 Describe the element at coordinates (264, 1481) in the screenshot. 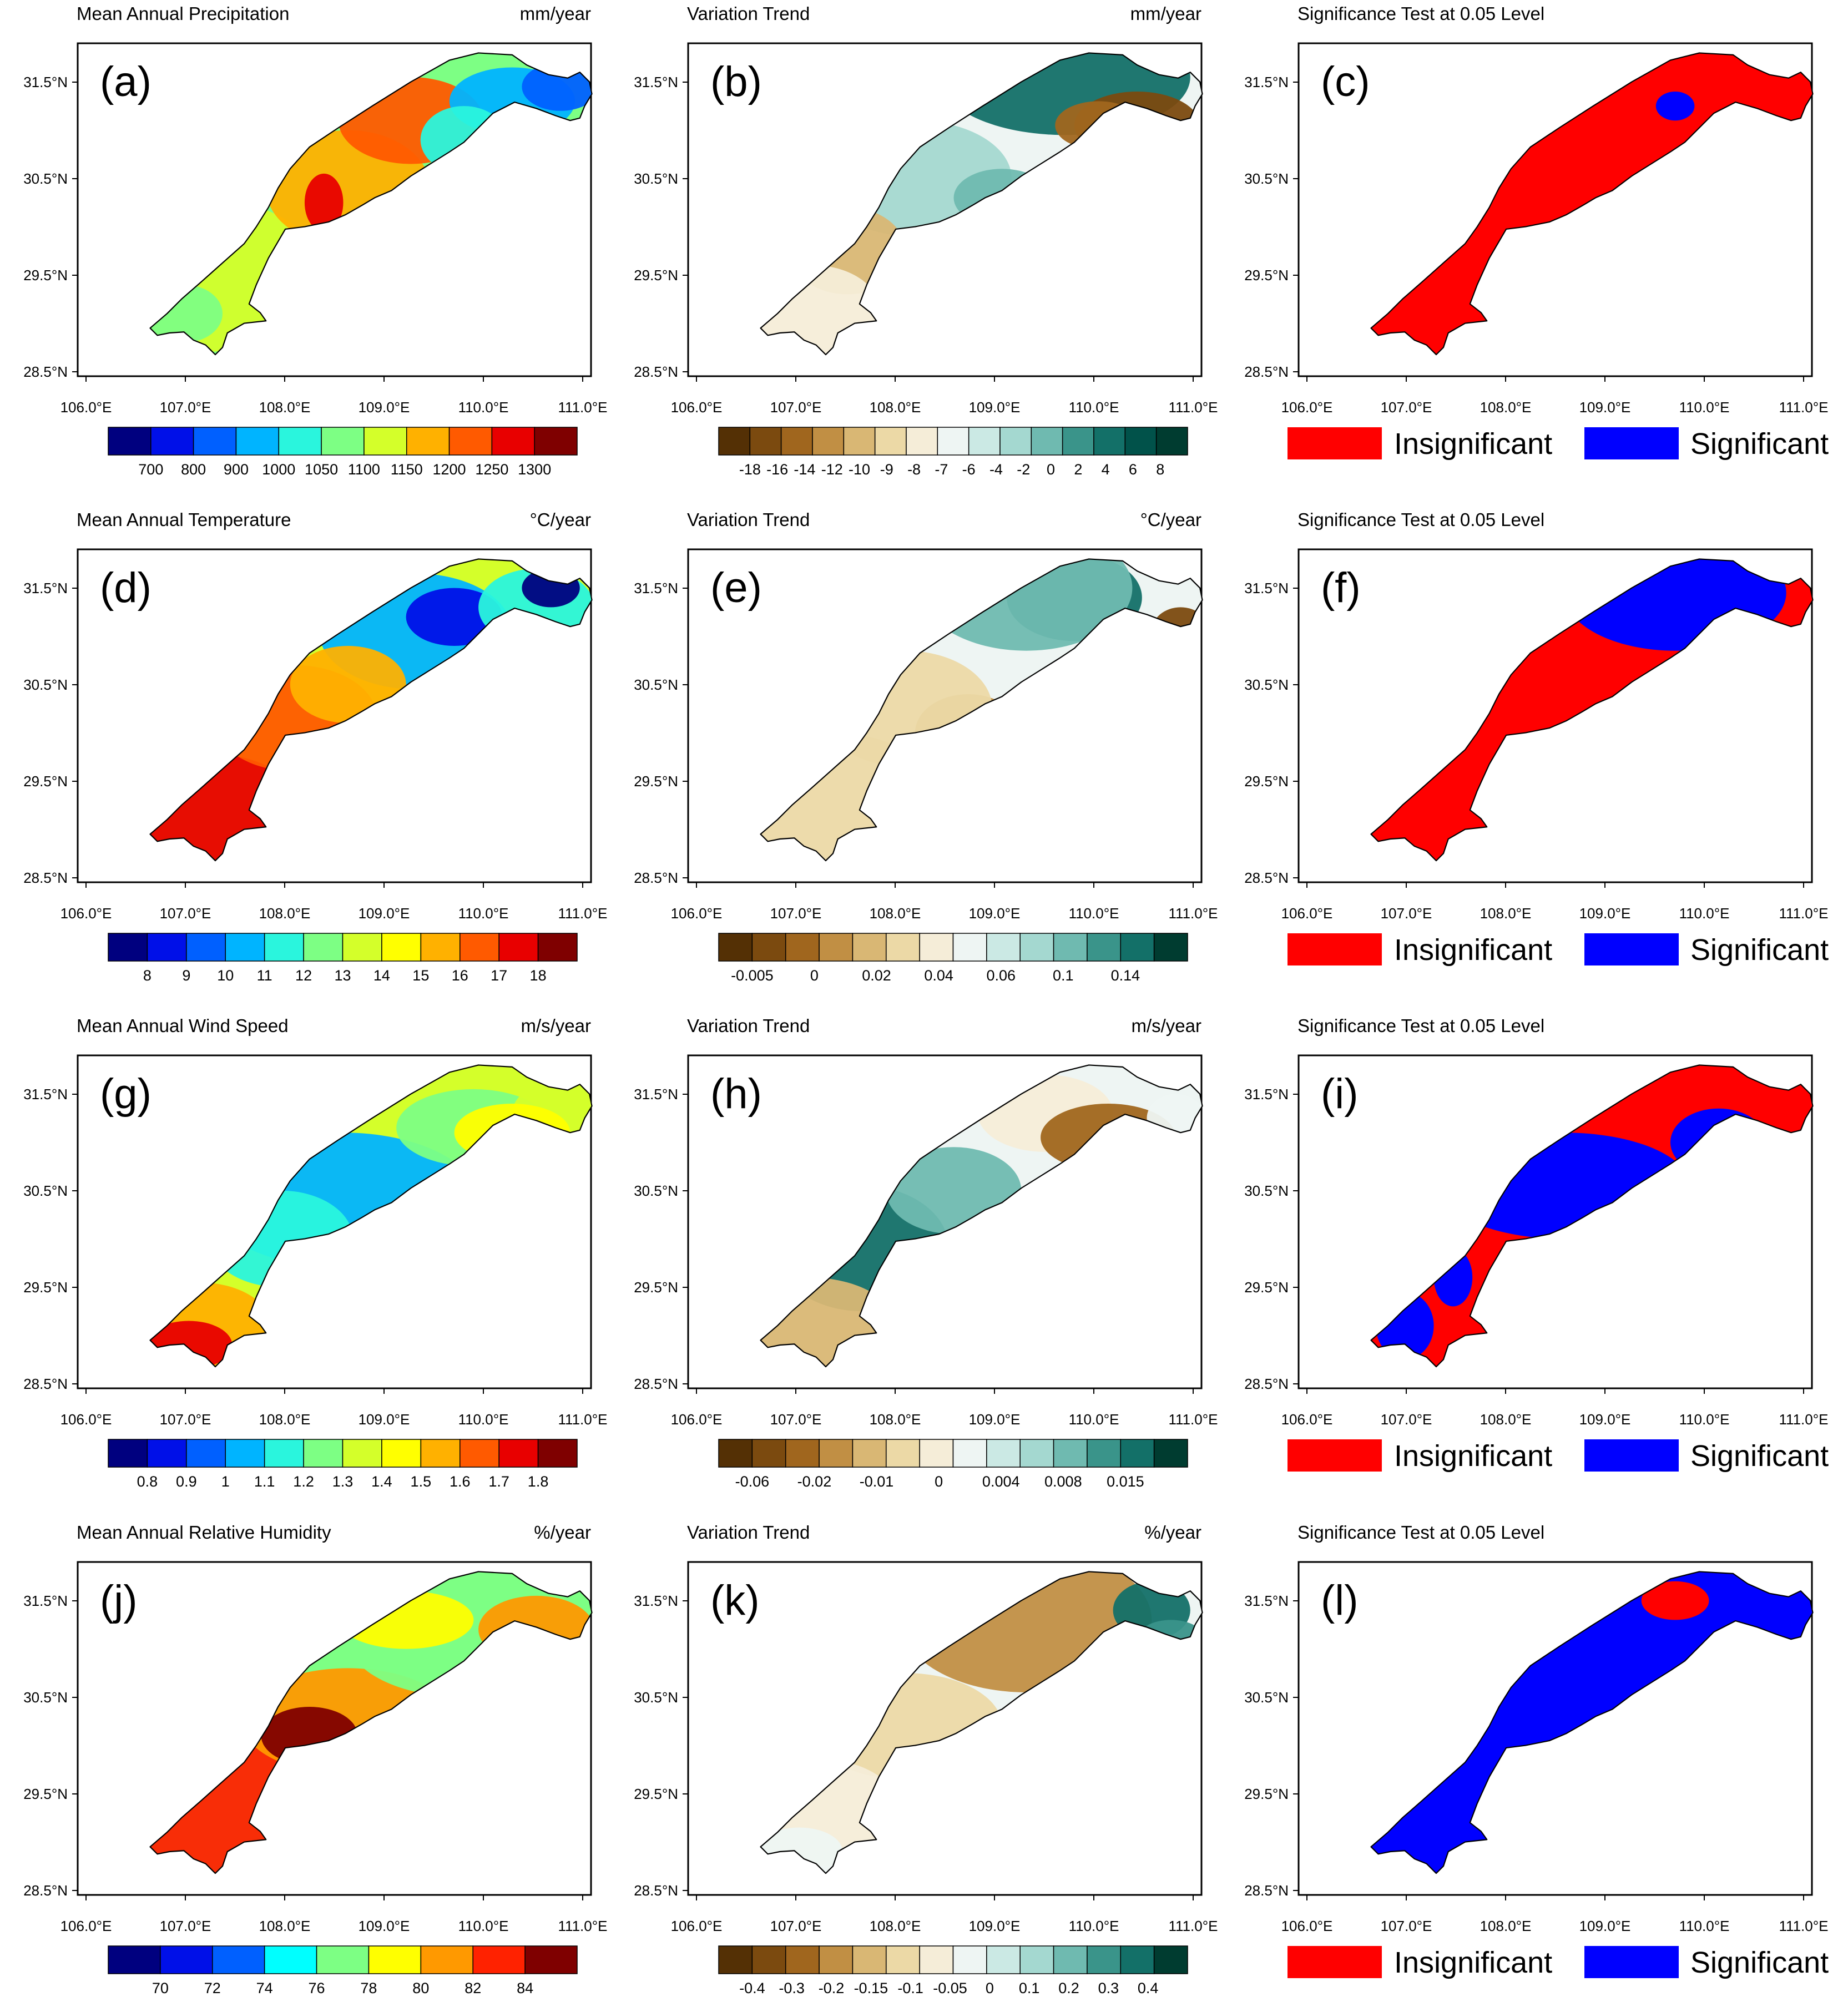

I see `colorbar-tick-label: 1.1` at that location.